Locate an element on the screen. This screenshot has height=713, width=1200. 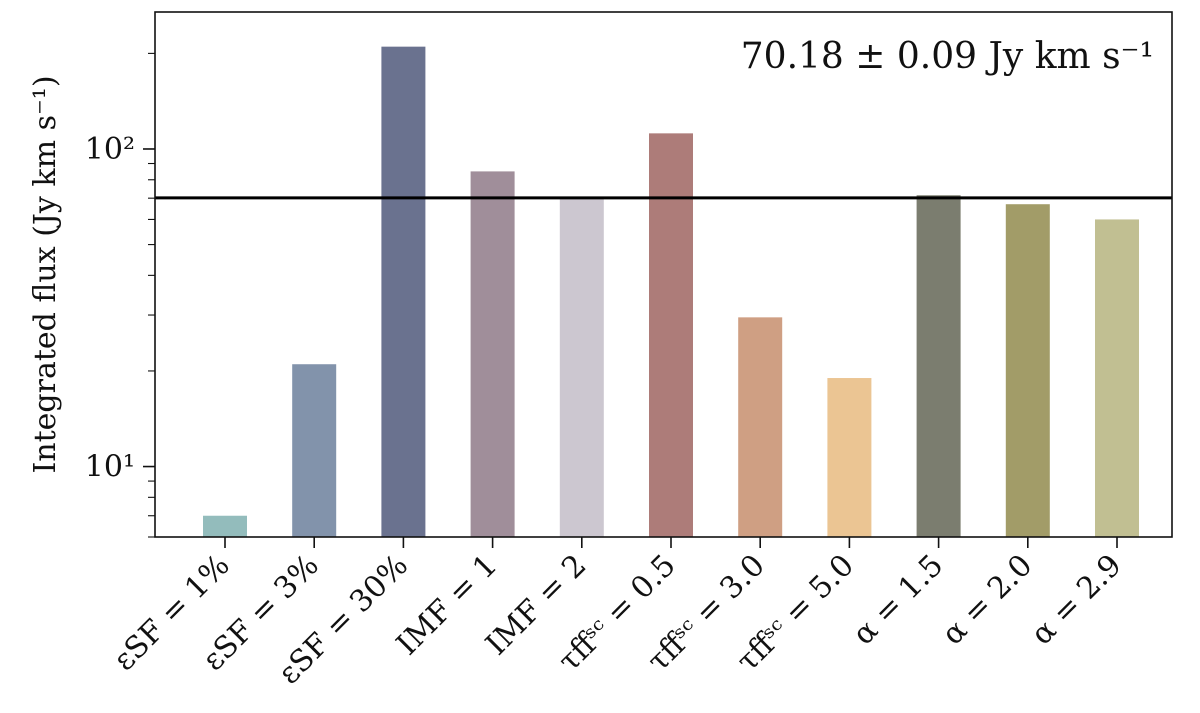
total-flux-annotation: 70.18 ± 0.09 Jy km s⁻¹ is located at coordinates (947, 56).